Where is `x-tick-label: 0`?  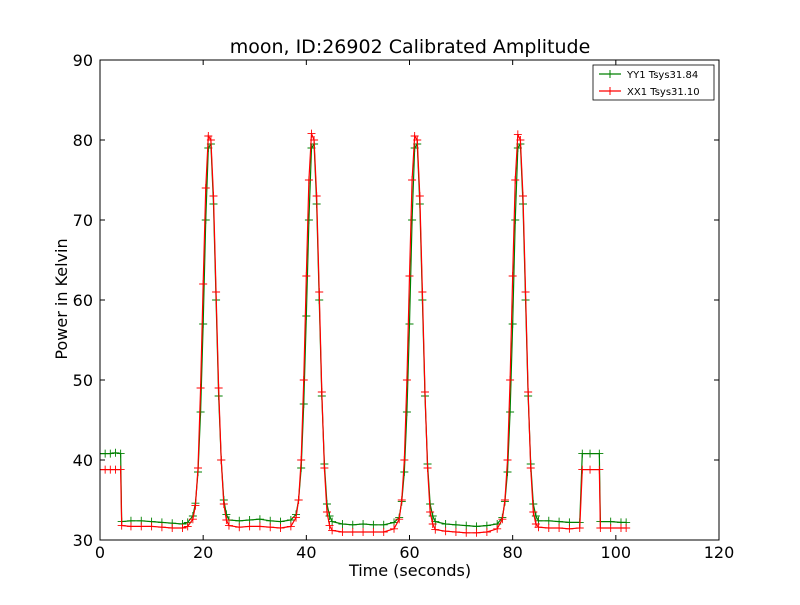
x-tick-label: 0 is located at coordinates (100, 552).